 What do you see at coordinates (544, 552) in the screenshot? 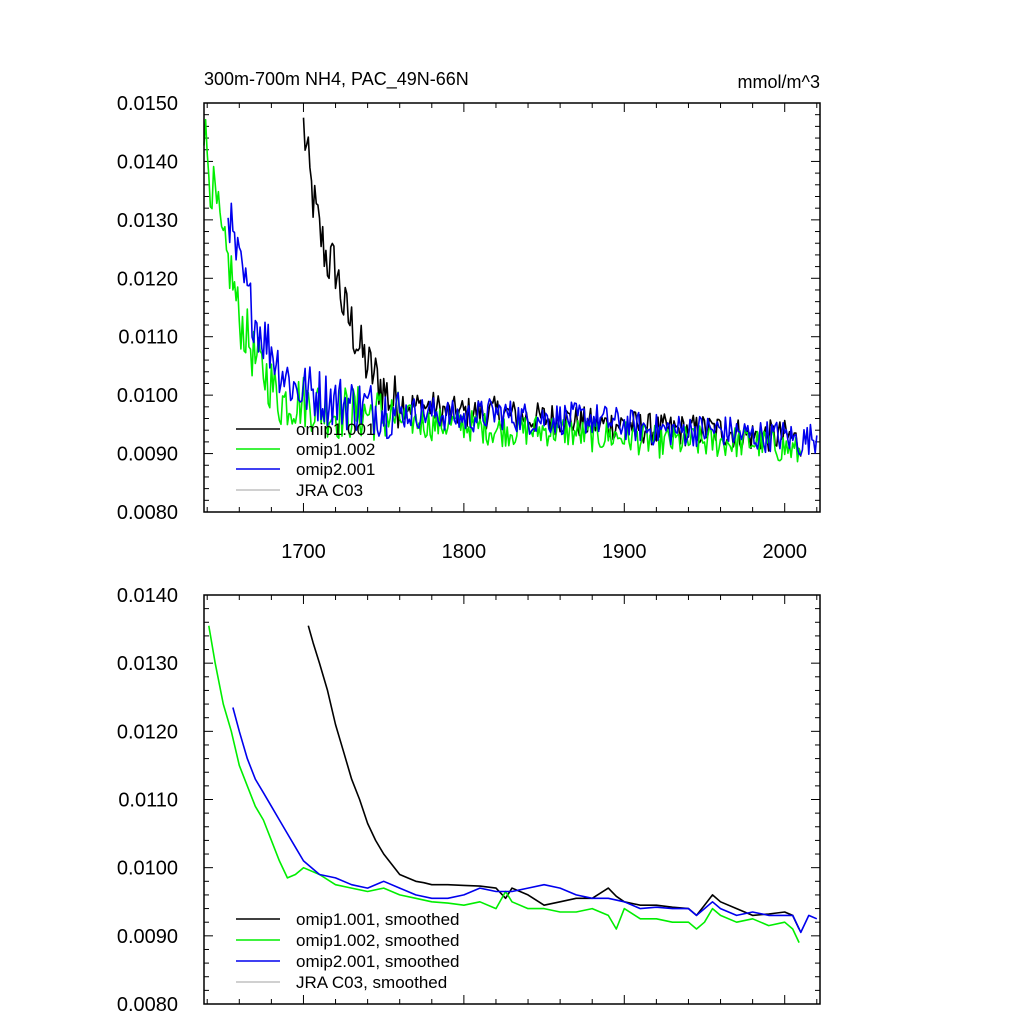
I see `top-x-tick-labels: 1700 1800 1900 2000` at bounding box center [544, 552].